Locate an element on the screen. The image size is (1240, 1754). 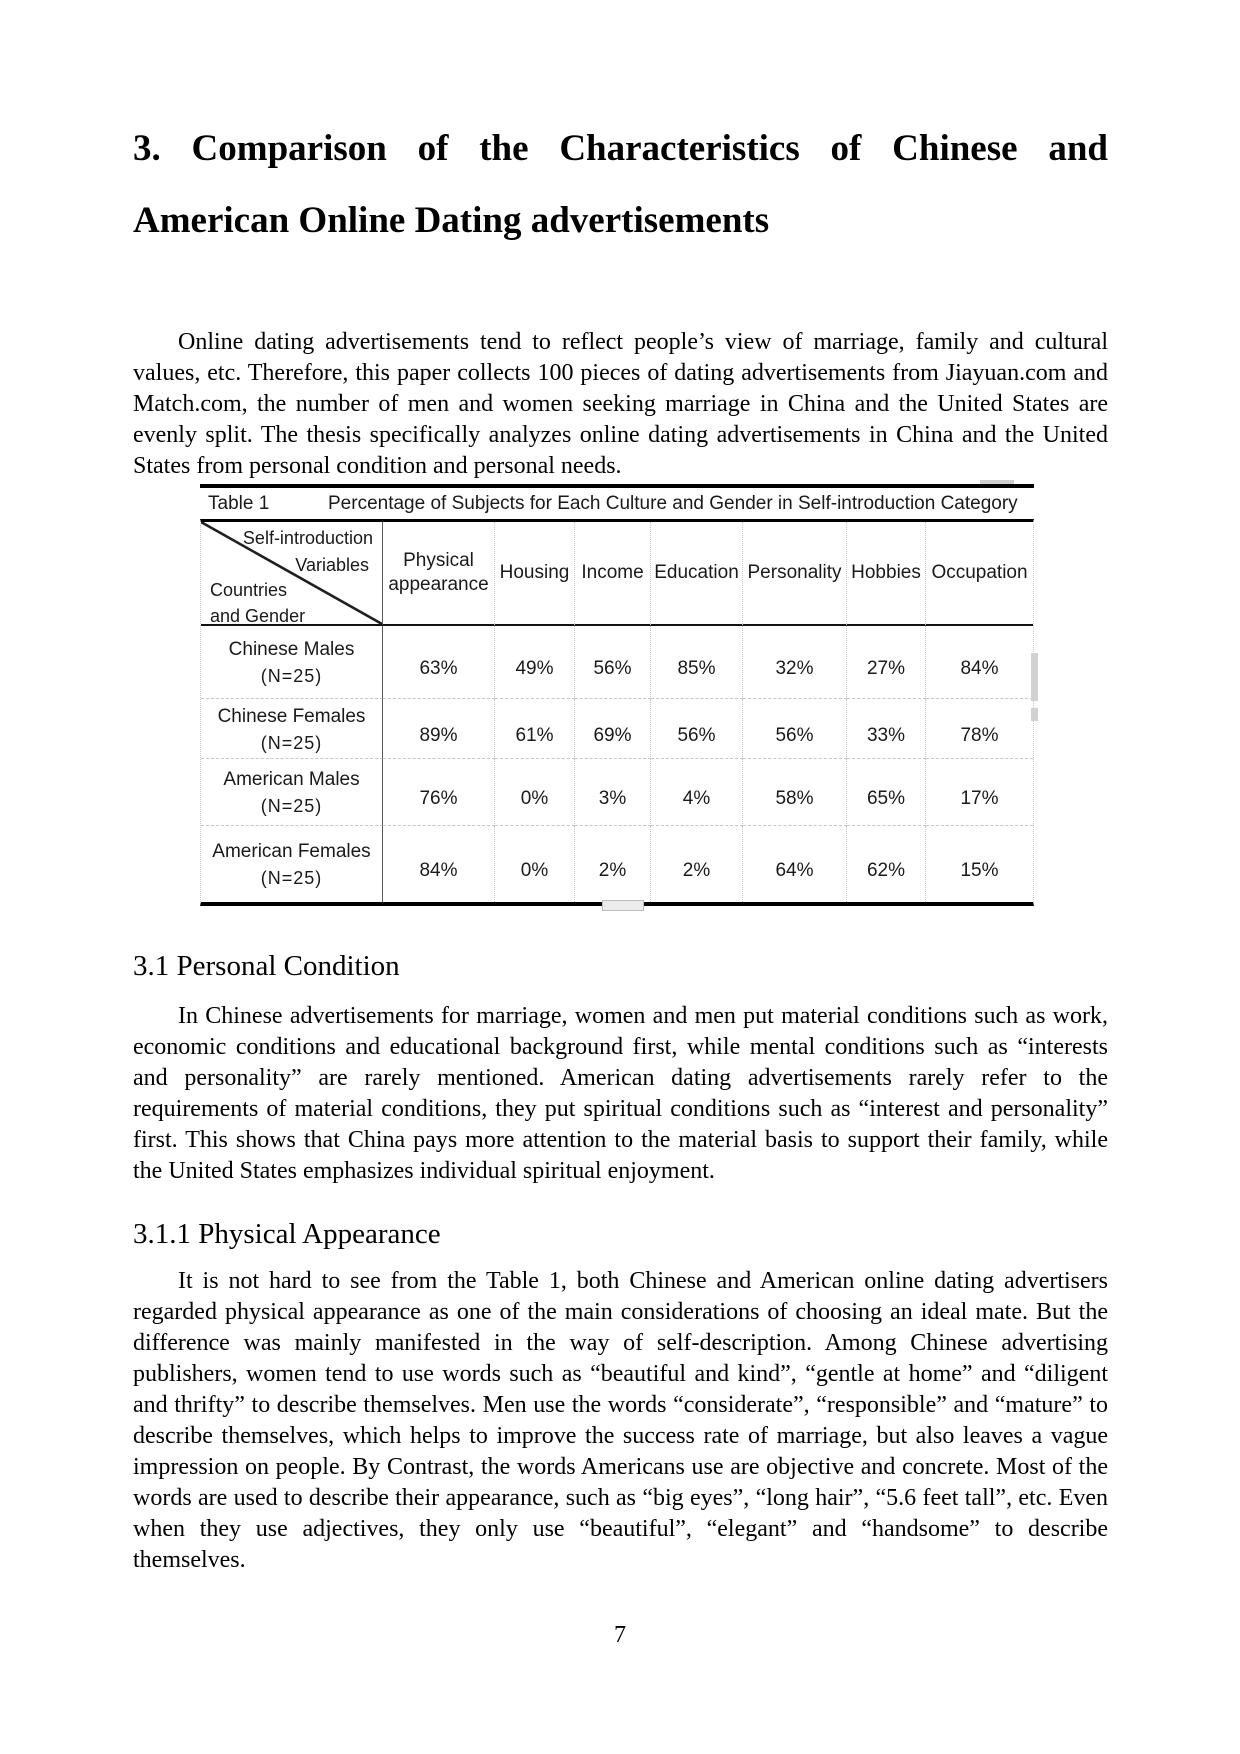
section-heading-line2: American Online Dating advertisements is located at coordinates (451, 220).